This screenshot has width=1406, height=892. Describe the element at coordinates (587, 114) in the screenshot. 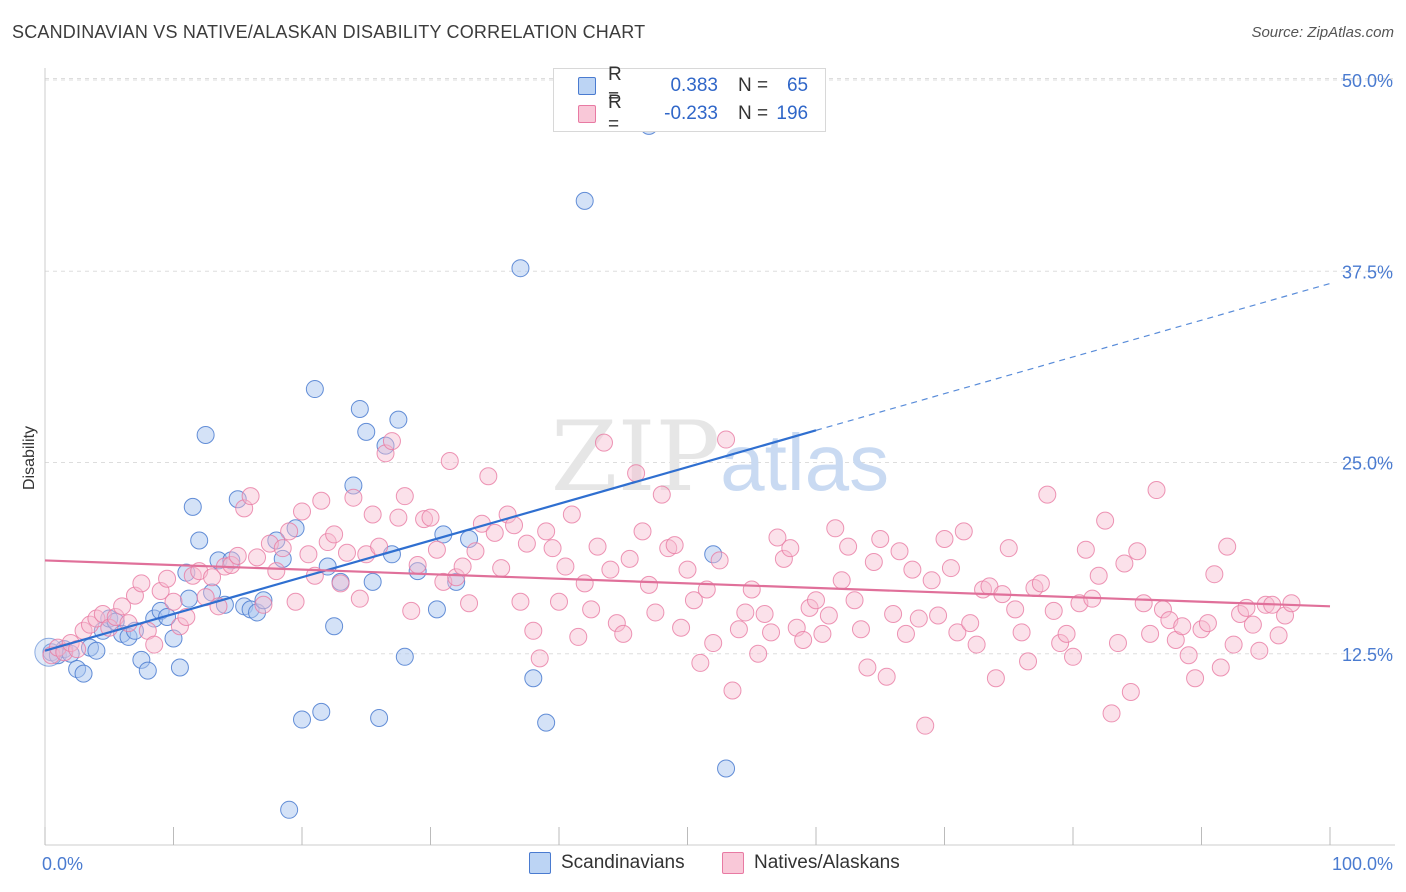

I see `legend-swatch-pink` at that location.